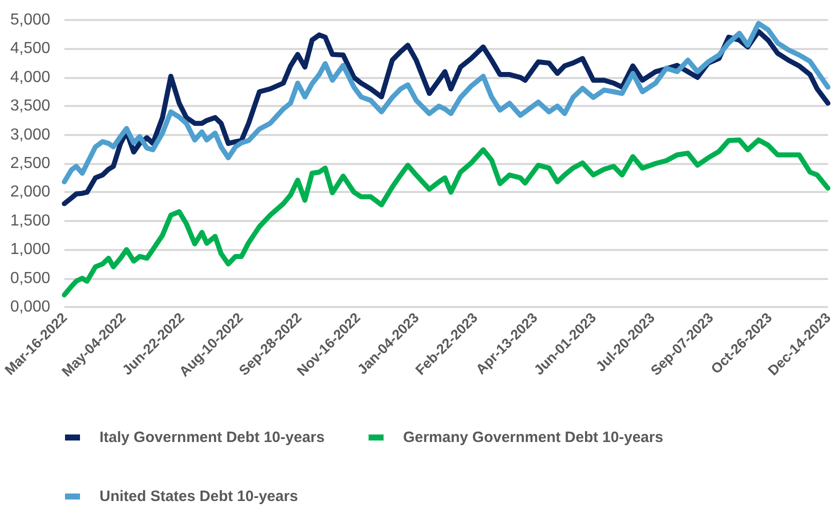 The image size is (835, 509). I want to click on y-tick-label: 1,500, so click(30, 221).